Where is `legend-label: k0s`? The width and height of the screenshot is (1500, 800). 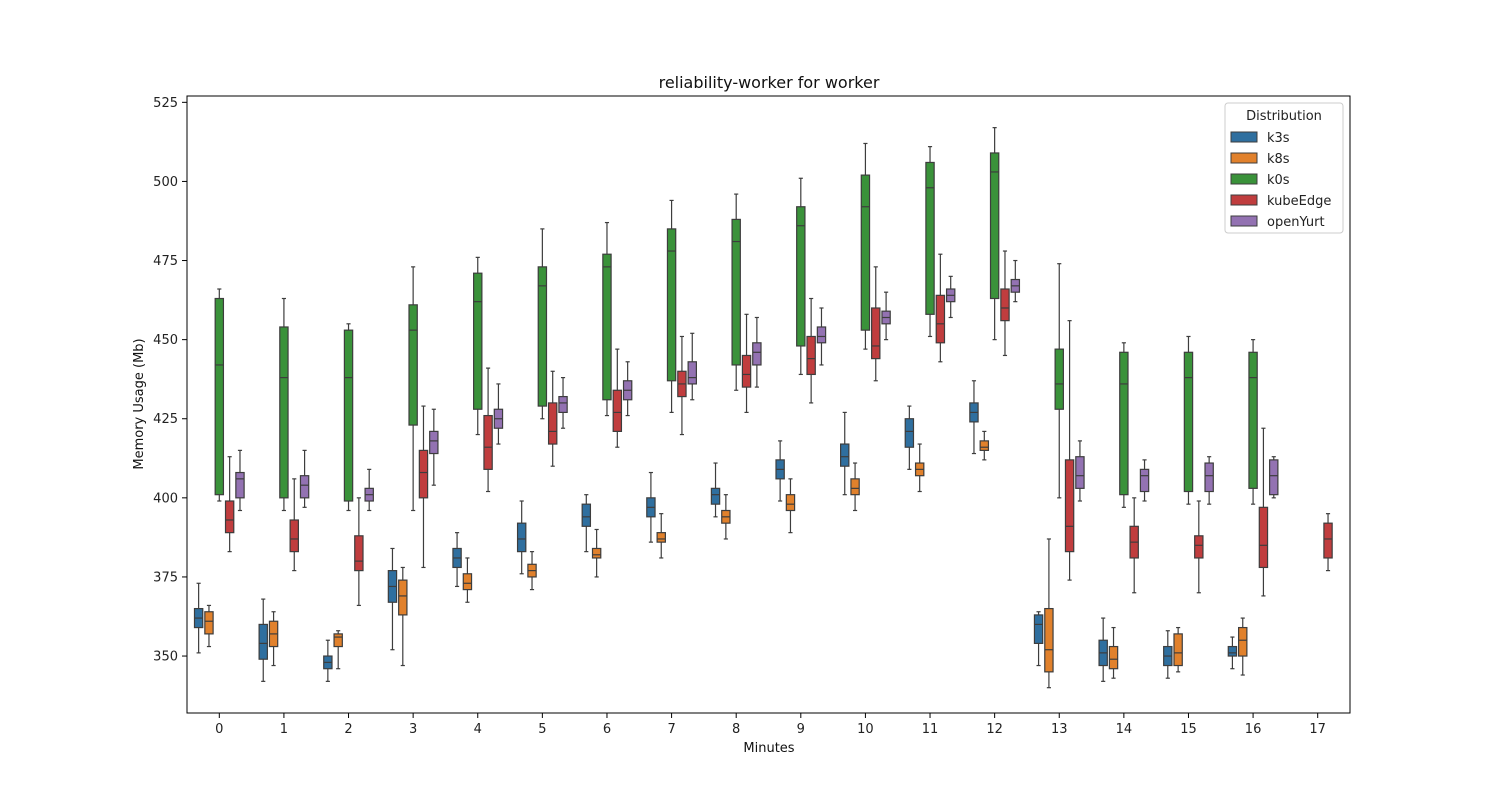
legend-label: k0s is located at coordinates (1278, 180).